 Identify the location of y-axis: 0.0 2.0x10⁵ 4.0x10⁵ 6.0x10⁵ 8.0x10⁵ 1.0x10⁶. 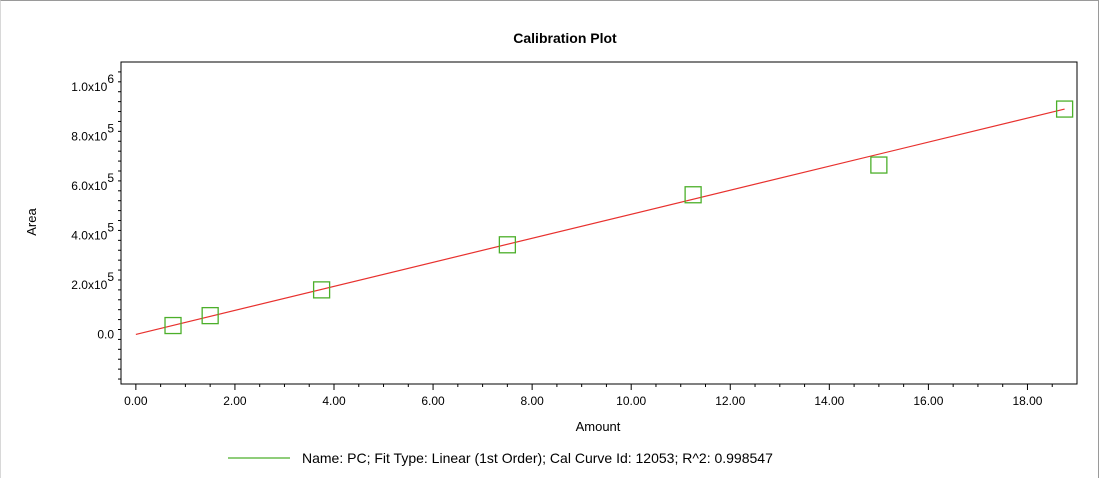
(96, 225).